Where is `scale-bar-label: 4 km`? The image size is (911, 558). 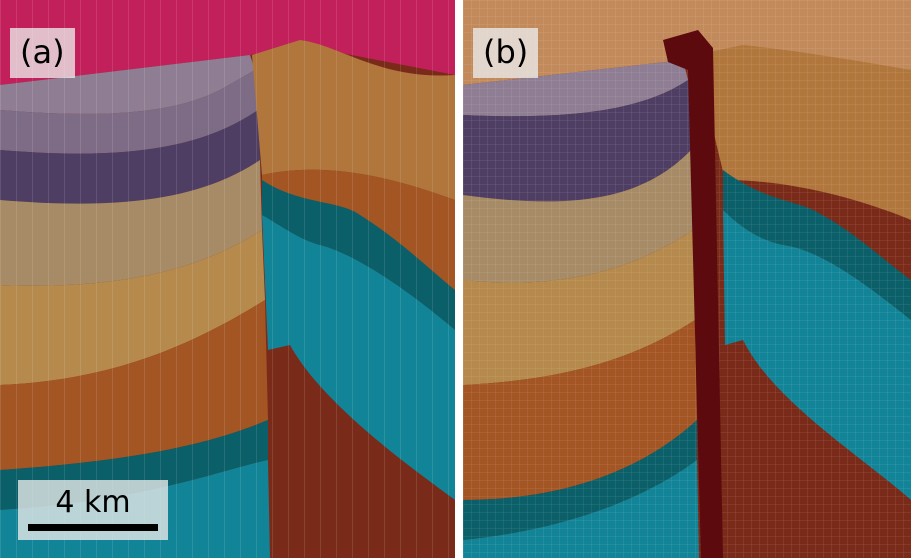
scale-bar-label: 4 km is located at coordinates (93, 502).